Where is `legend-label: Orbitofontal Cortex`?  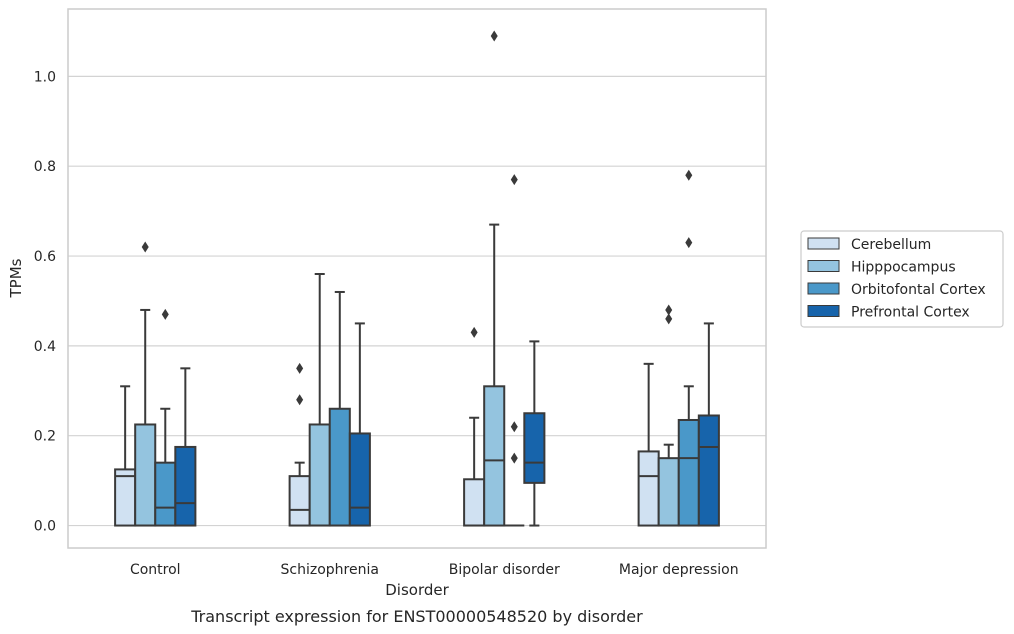
legend-label: Orbitofontal Cortex is located at coordinates (918, 290).